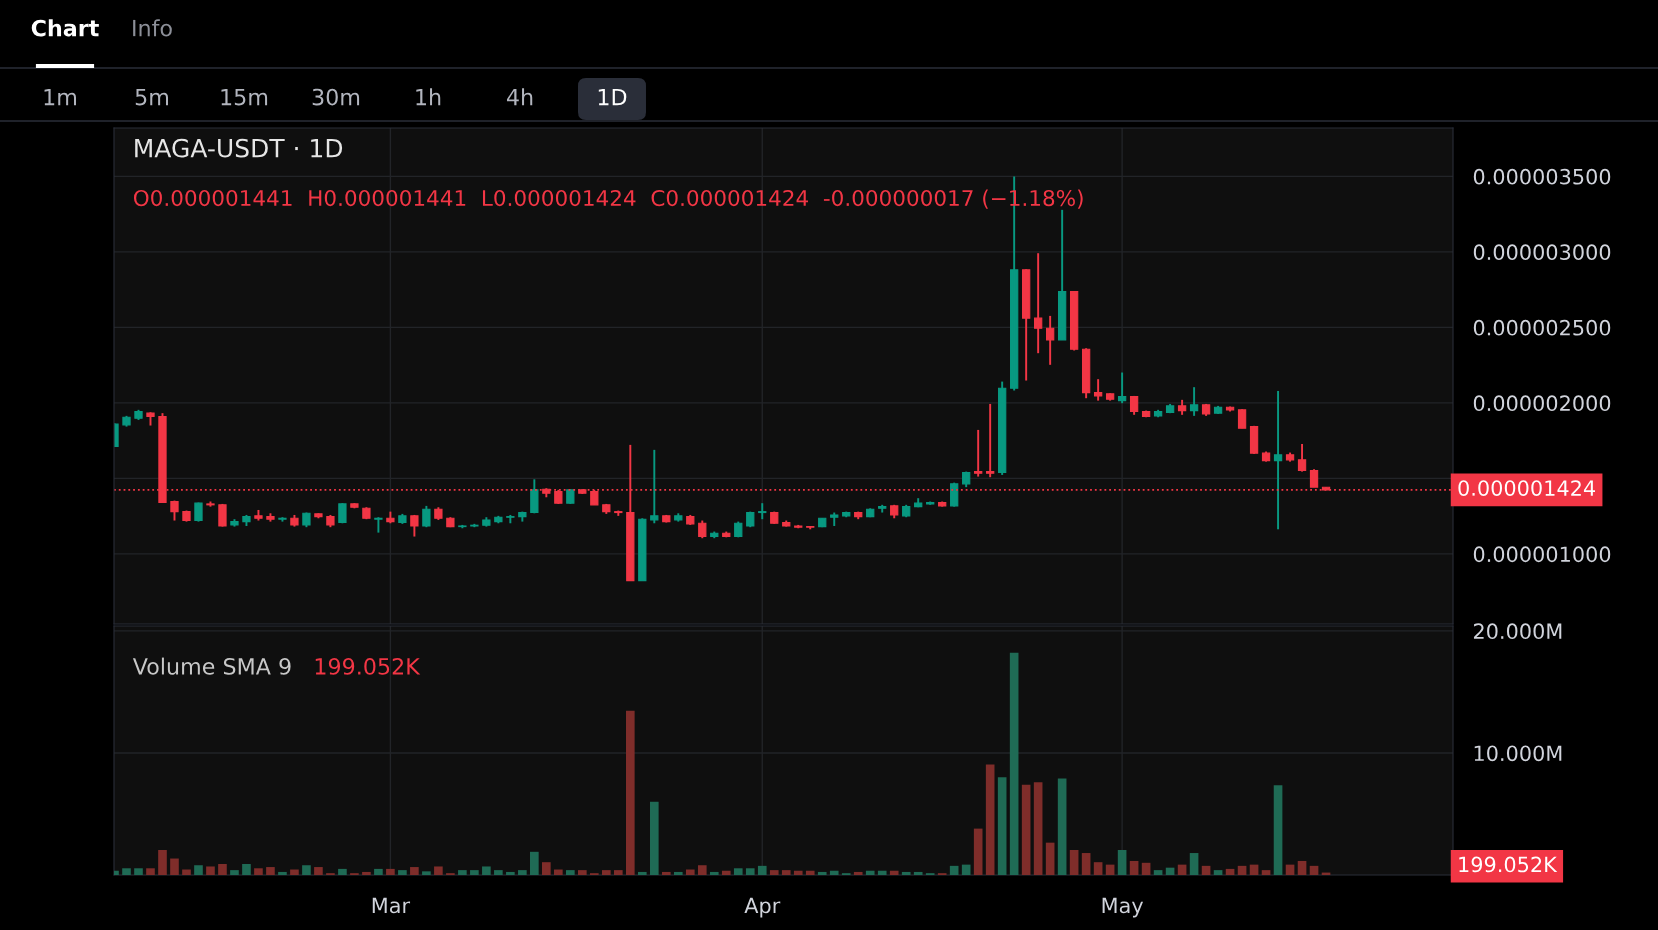  I want to click on ref-line-label: 0.000001424, so click(1527, 488).